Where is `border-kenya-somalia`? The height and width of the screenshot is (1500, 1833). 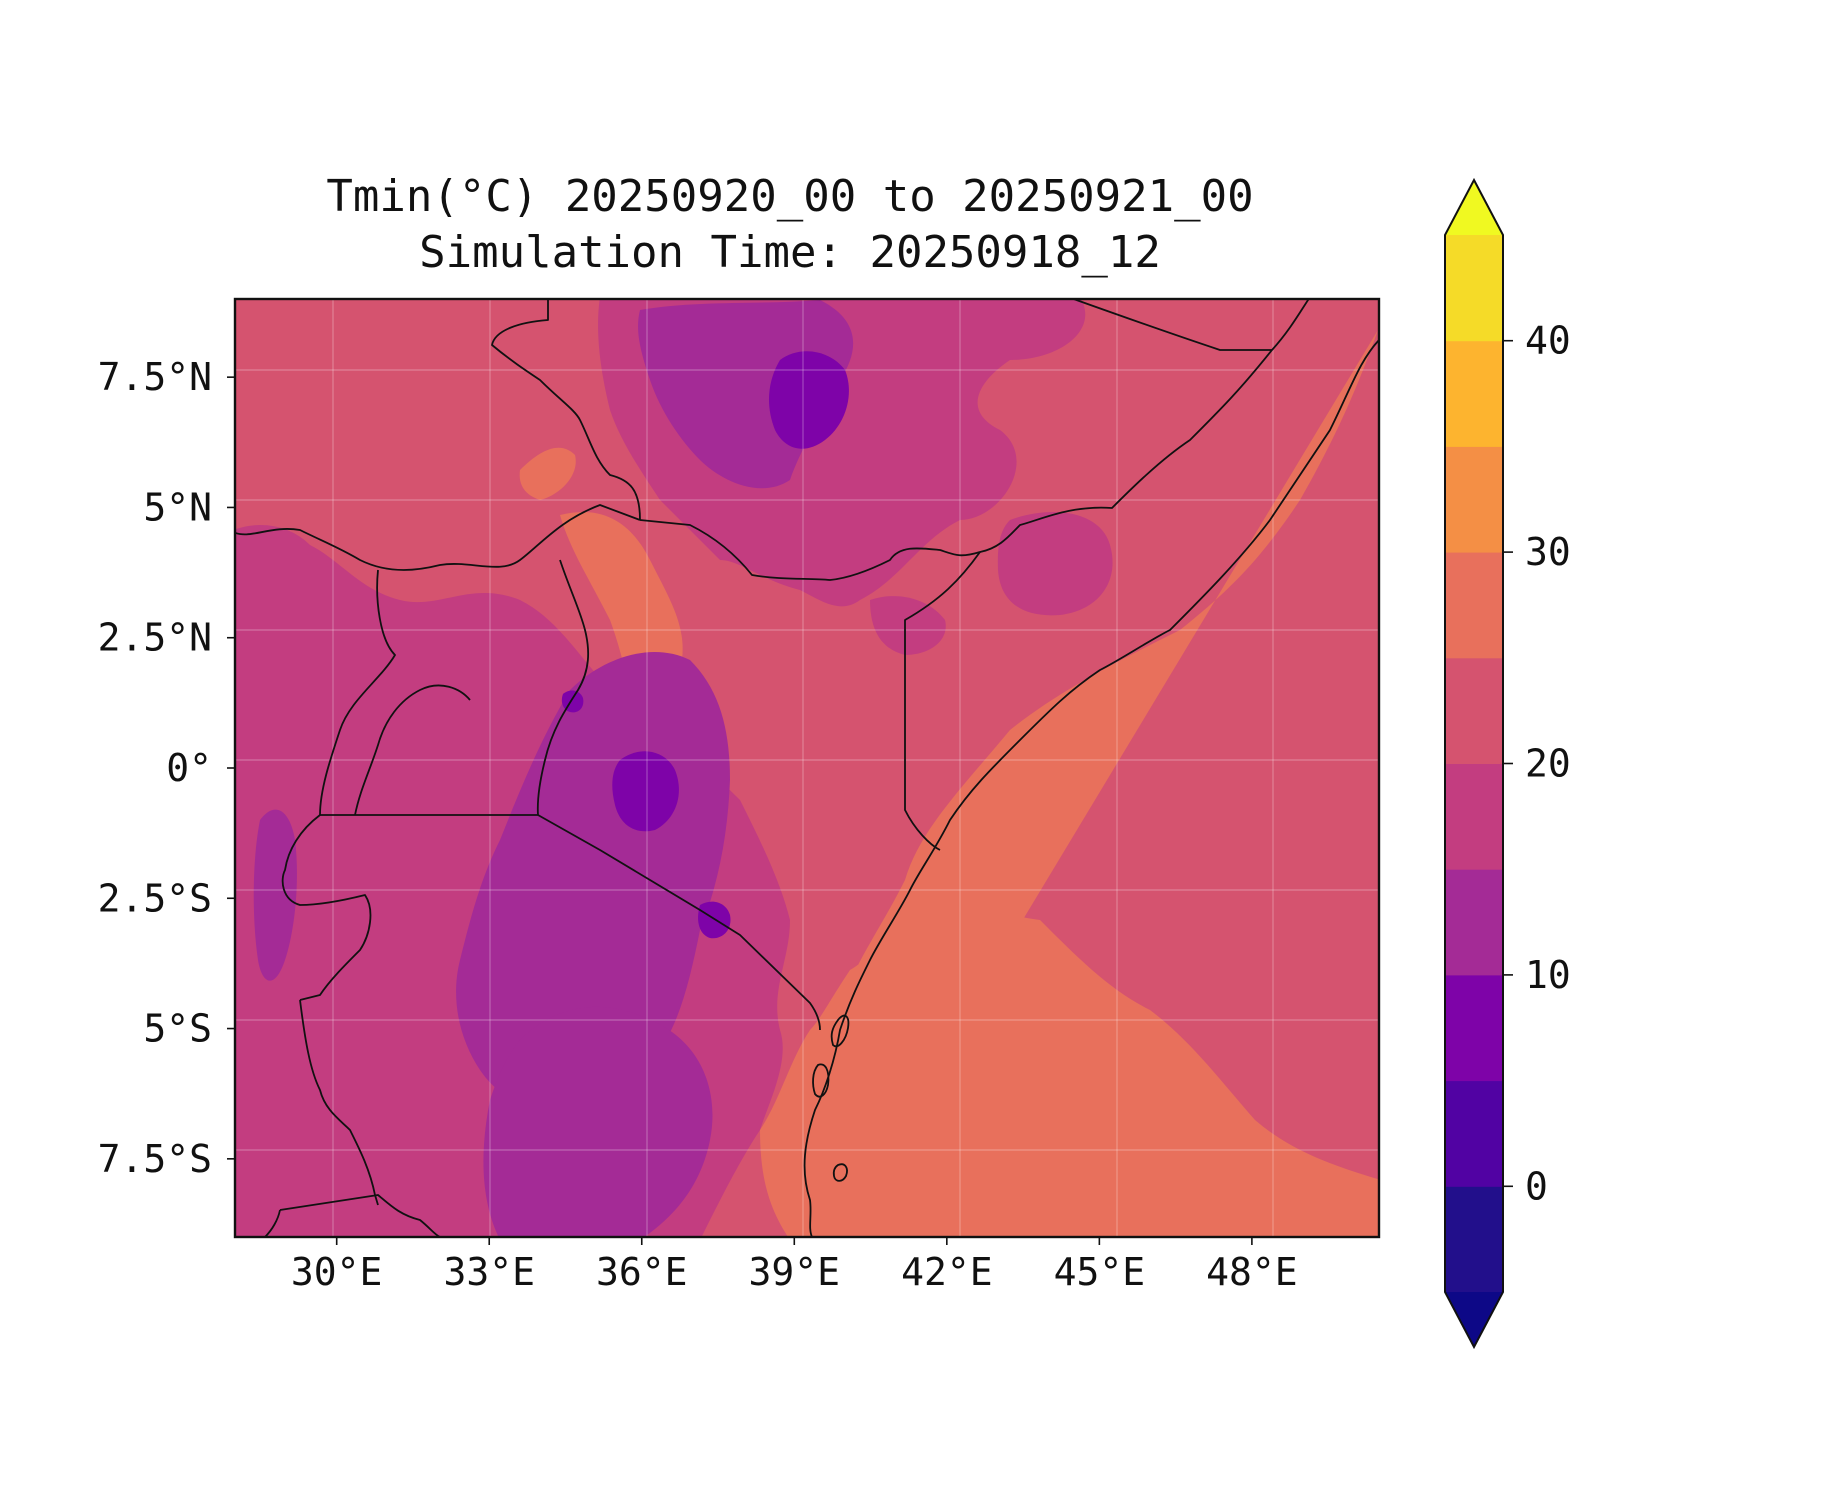 border-kenya-somalia is located at coordinates (942, 701).